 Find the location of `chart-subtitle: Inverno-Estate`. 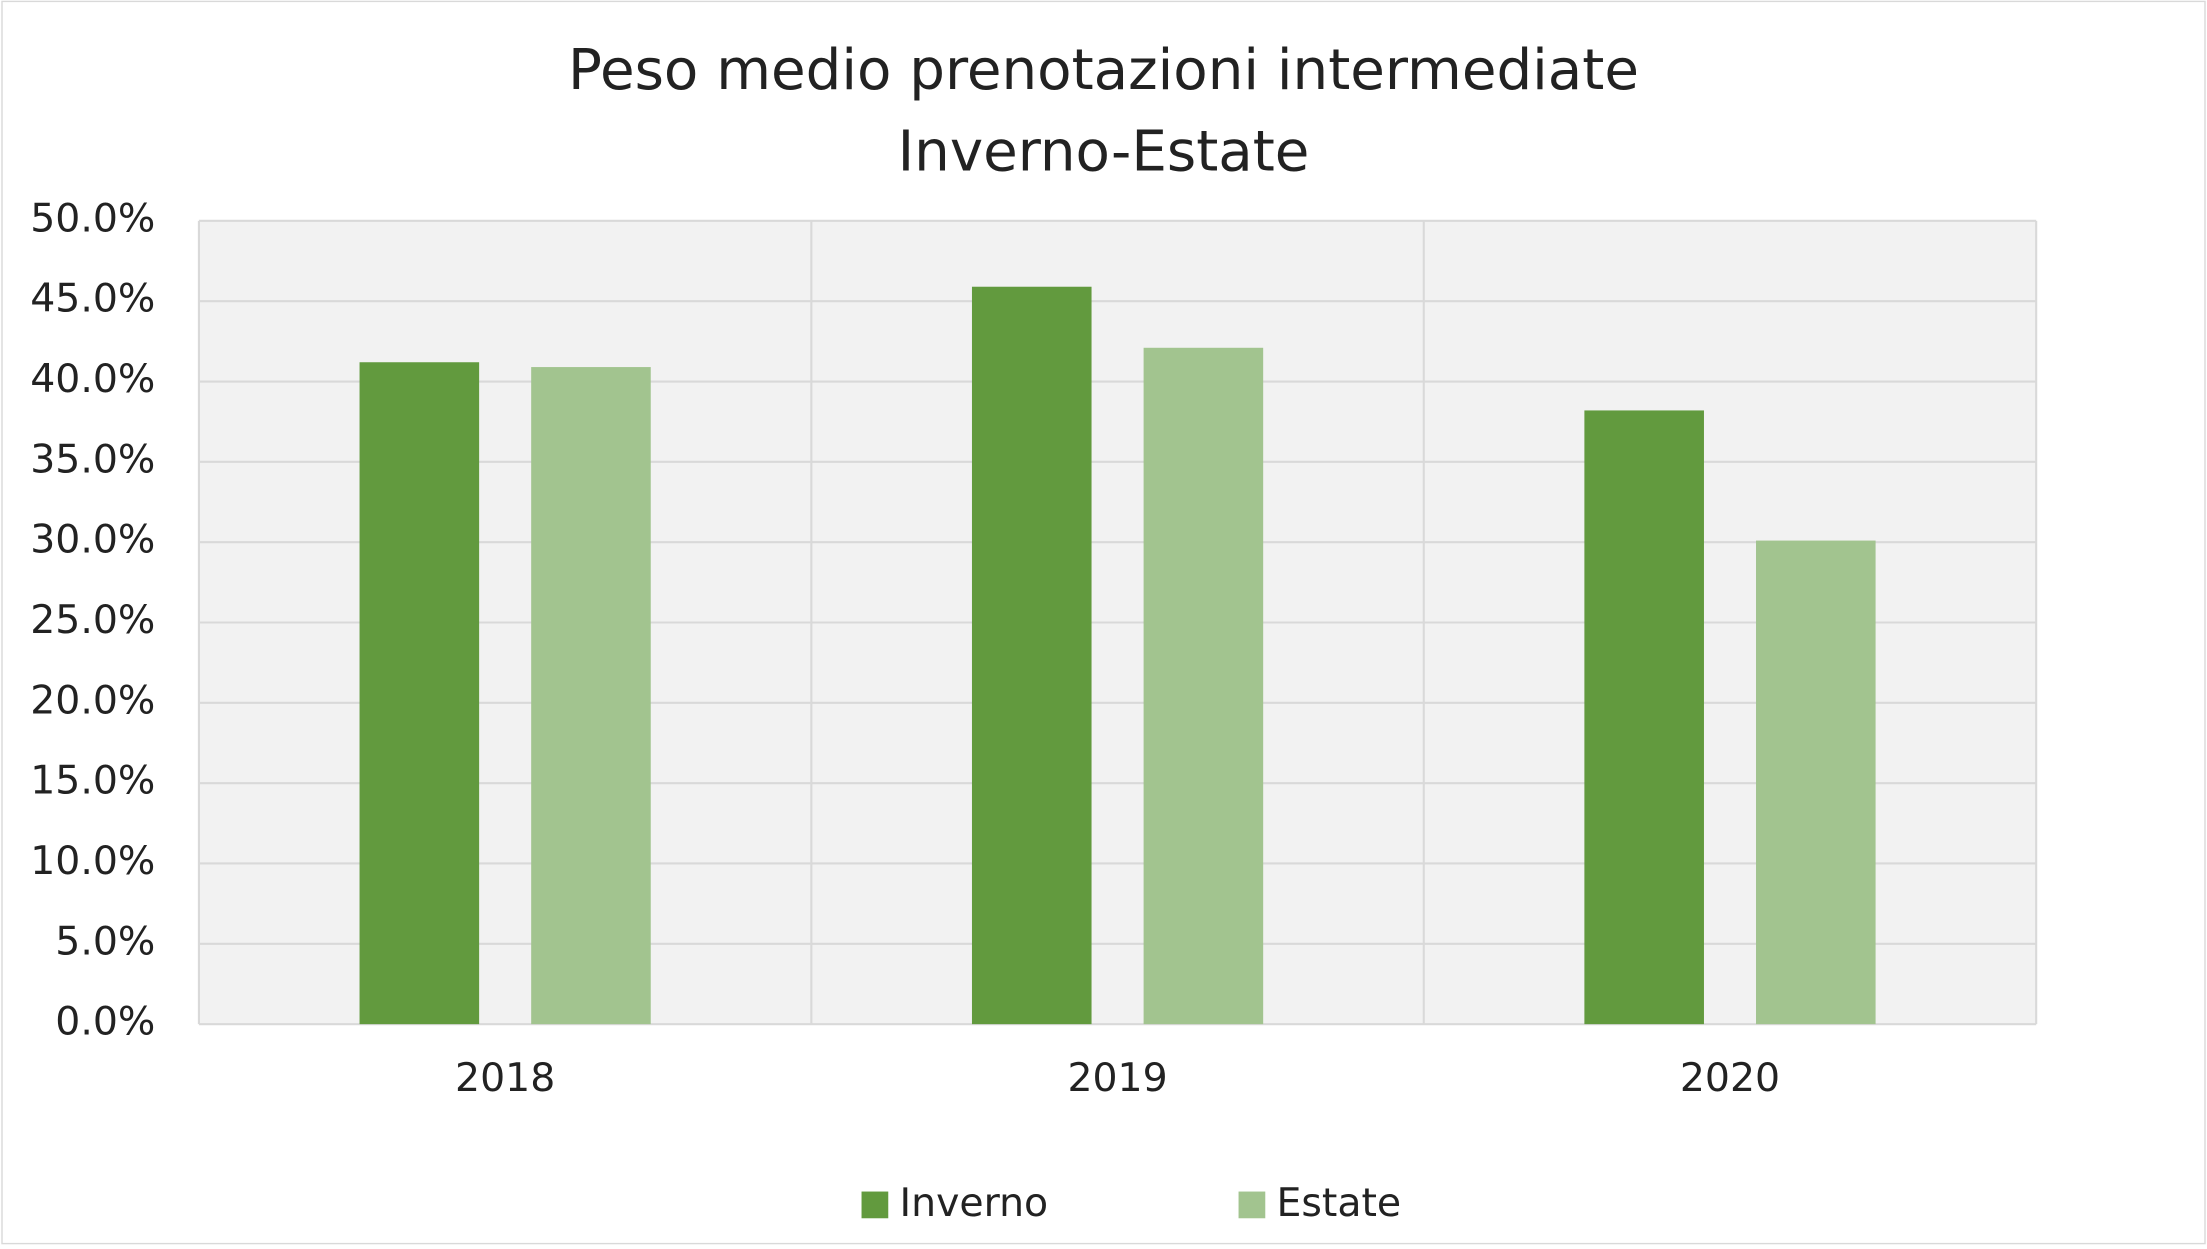

chart-subtitle: Inverno-Estate is located at coordinates (1104, 151).